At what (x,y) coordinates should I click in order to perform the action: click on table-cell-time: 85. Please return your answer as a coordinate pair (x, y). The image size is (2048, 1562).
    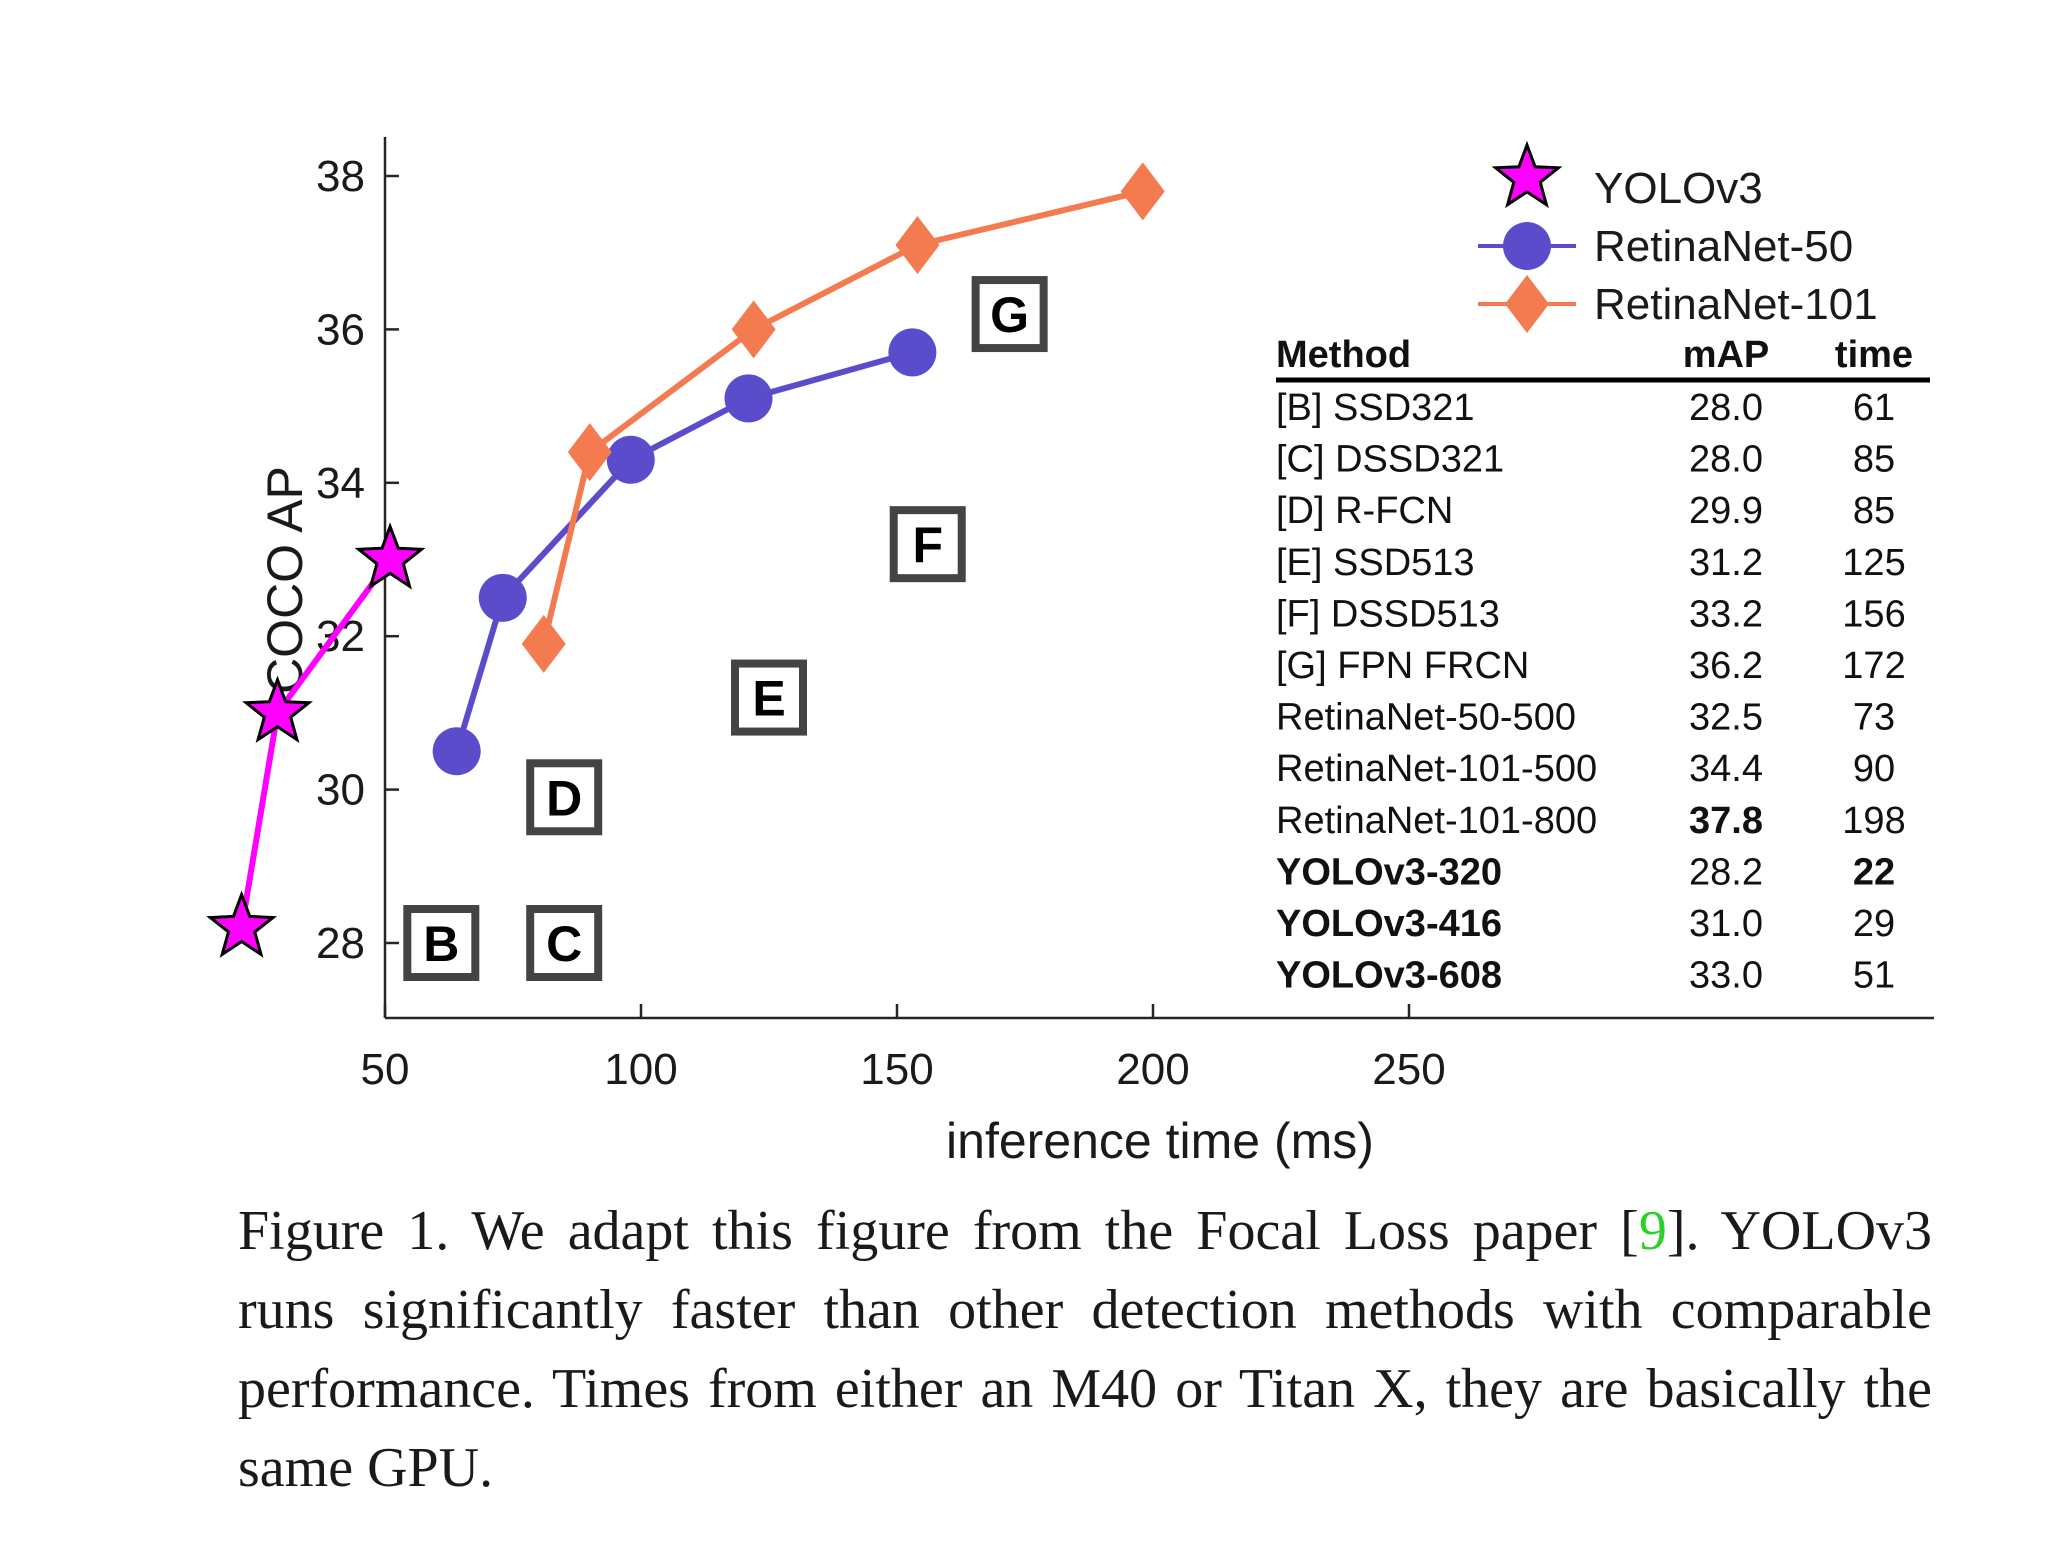
    Looking at the image, I should click on (1874, 511).